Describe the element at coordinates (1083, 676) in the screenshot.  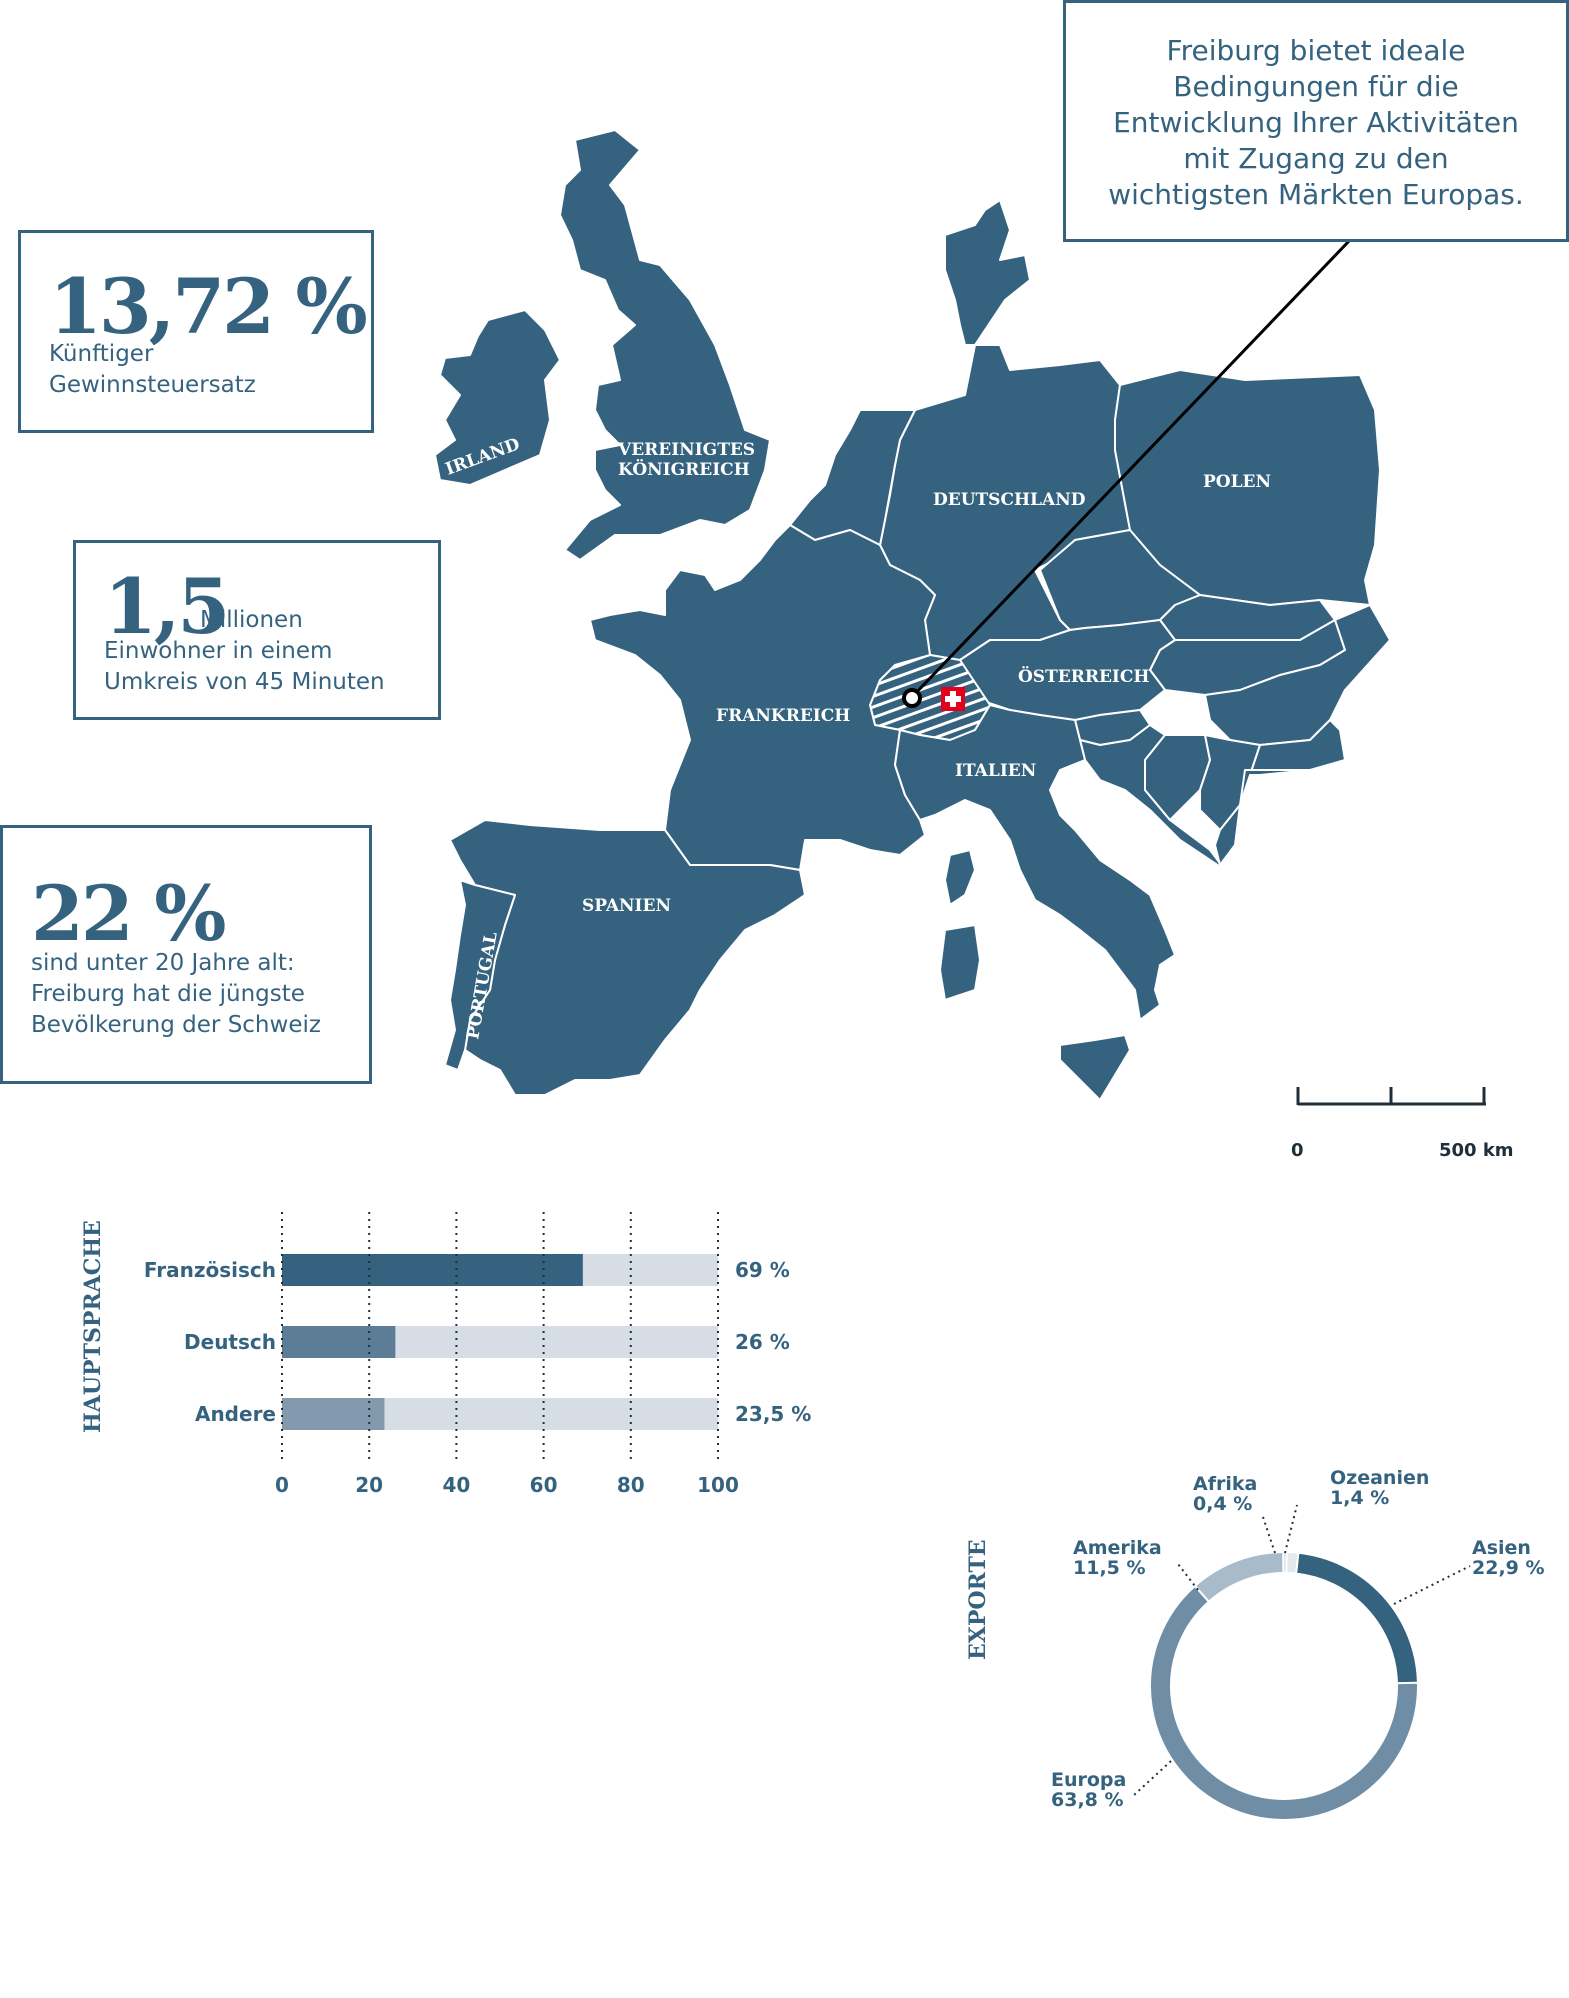
I see `label-oesterreich: ÖSTERREICH` at that location.